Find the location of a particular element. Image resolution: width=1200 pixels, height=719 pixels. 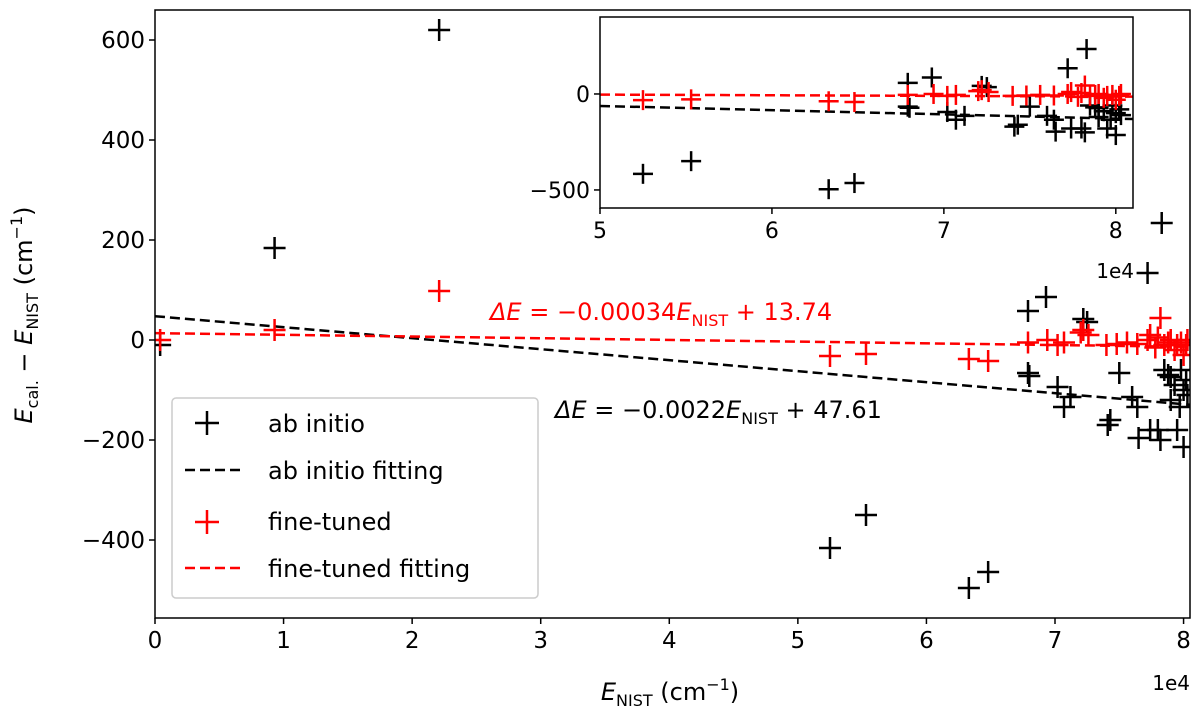

inset-frame is located at coordinates (866, 112).